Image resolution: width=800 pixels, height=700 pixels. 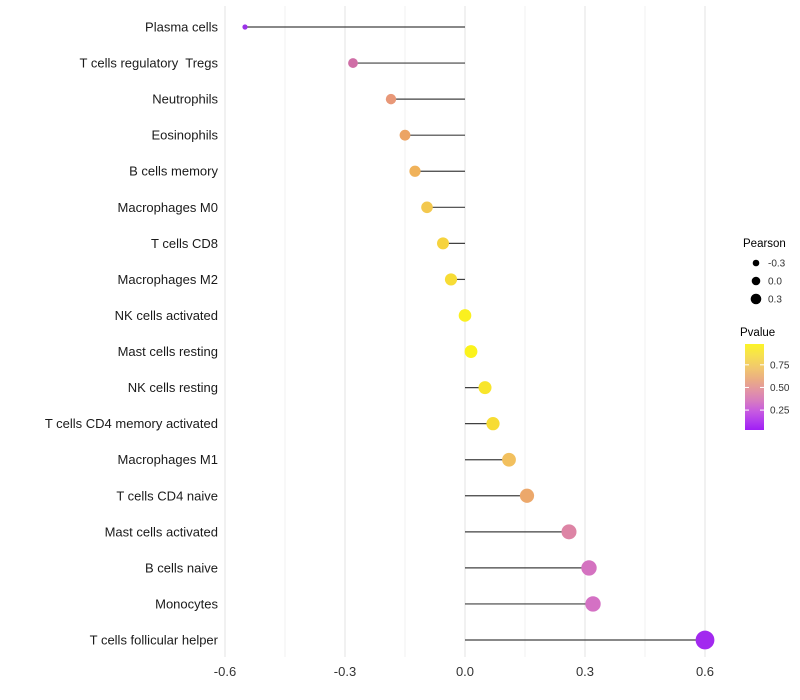 What do you see at coordinates (181, 27) in the screenshot?
I see `y-axis-label: Plasma cells` at bounding box center [181, 27].